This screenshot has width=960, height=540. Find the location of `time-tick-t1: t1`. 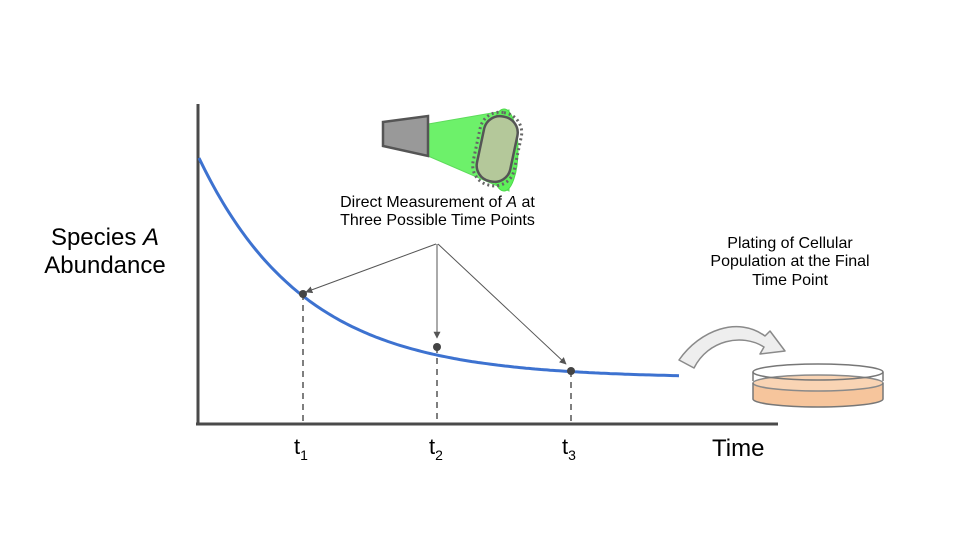

time-tick-t1: t1 is located at coordinates (301, 448).